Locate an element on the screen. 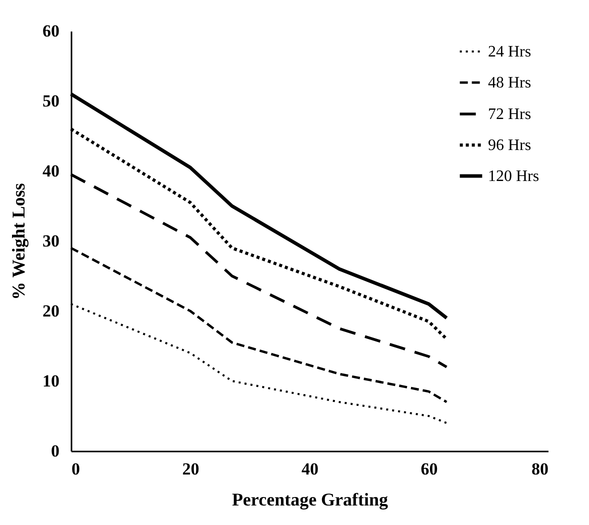  legend-label: 96 Hrs is located at coordinates (510, 145).